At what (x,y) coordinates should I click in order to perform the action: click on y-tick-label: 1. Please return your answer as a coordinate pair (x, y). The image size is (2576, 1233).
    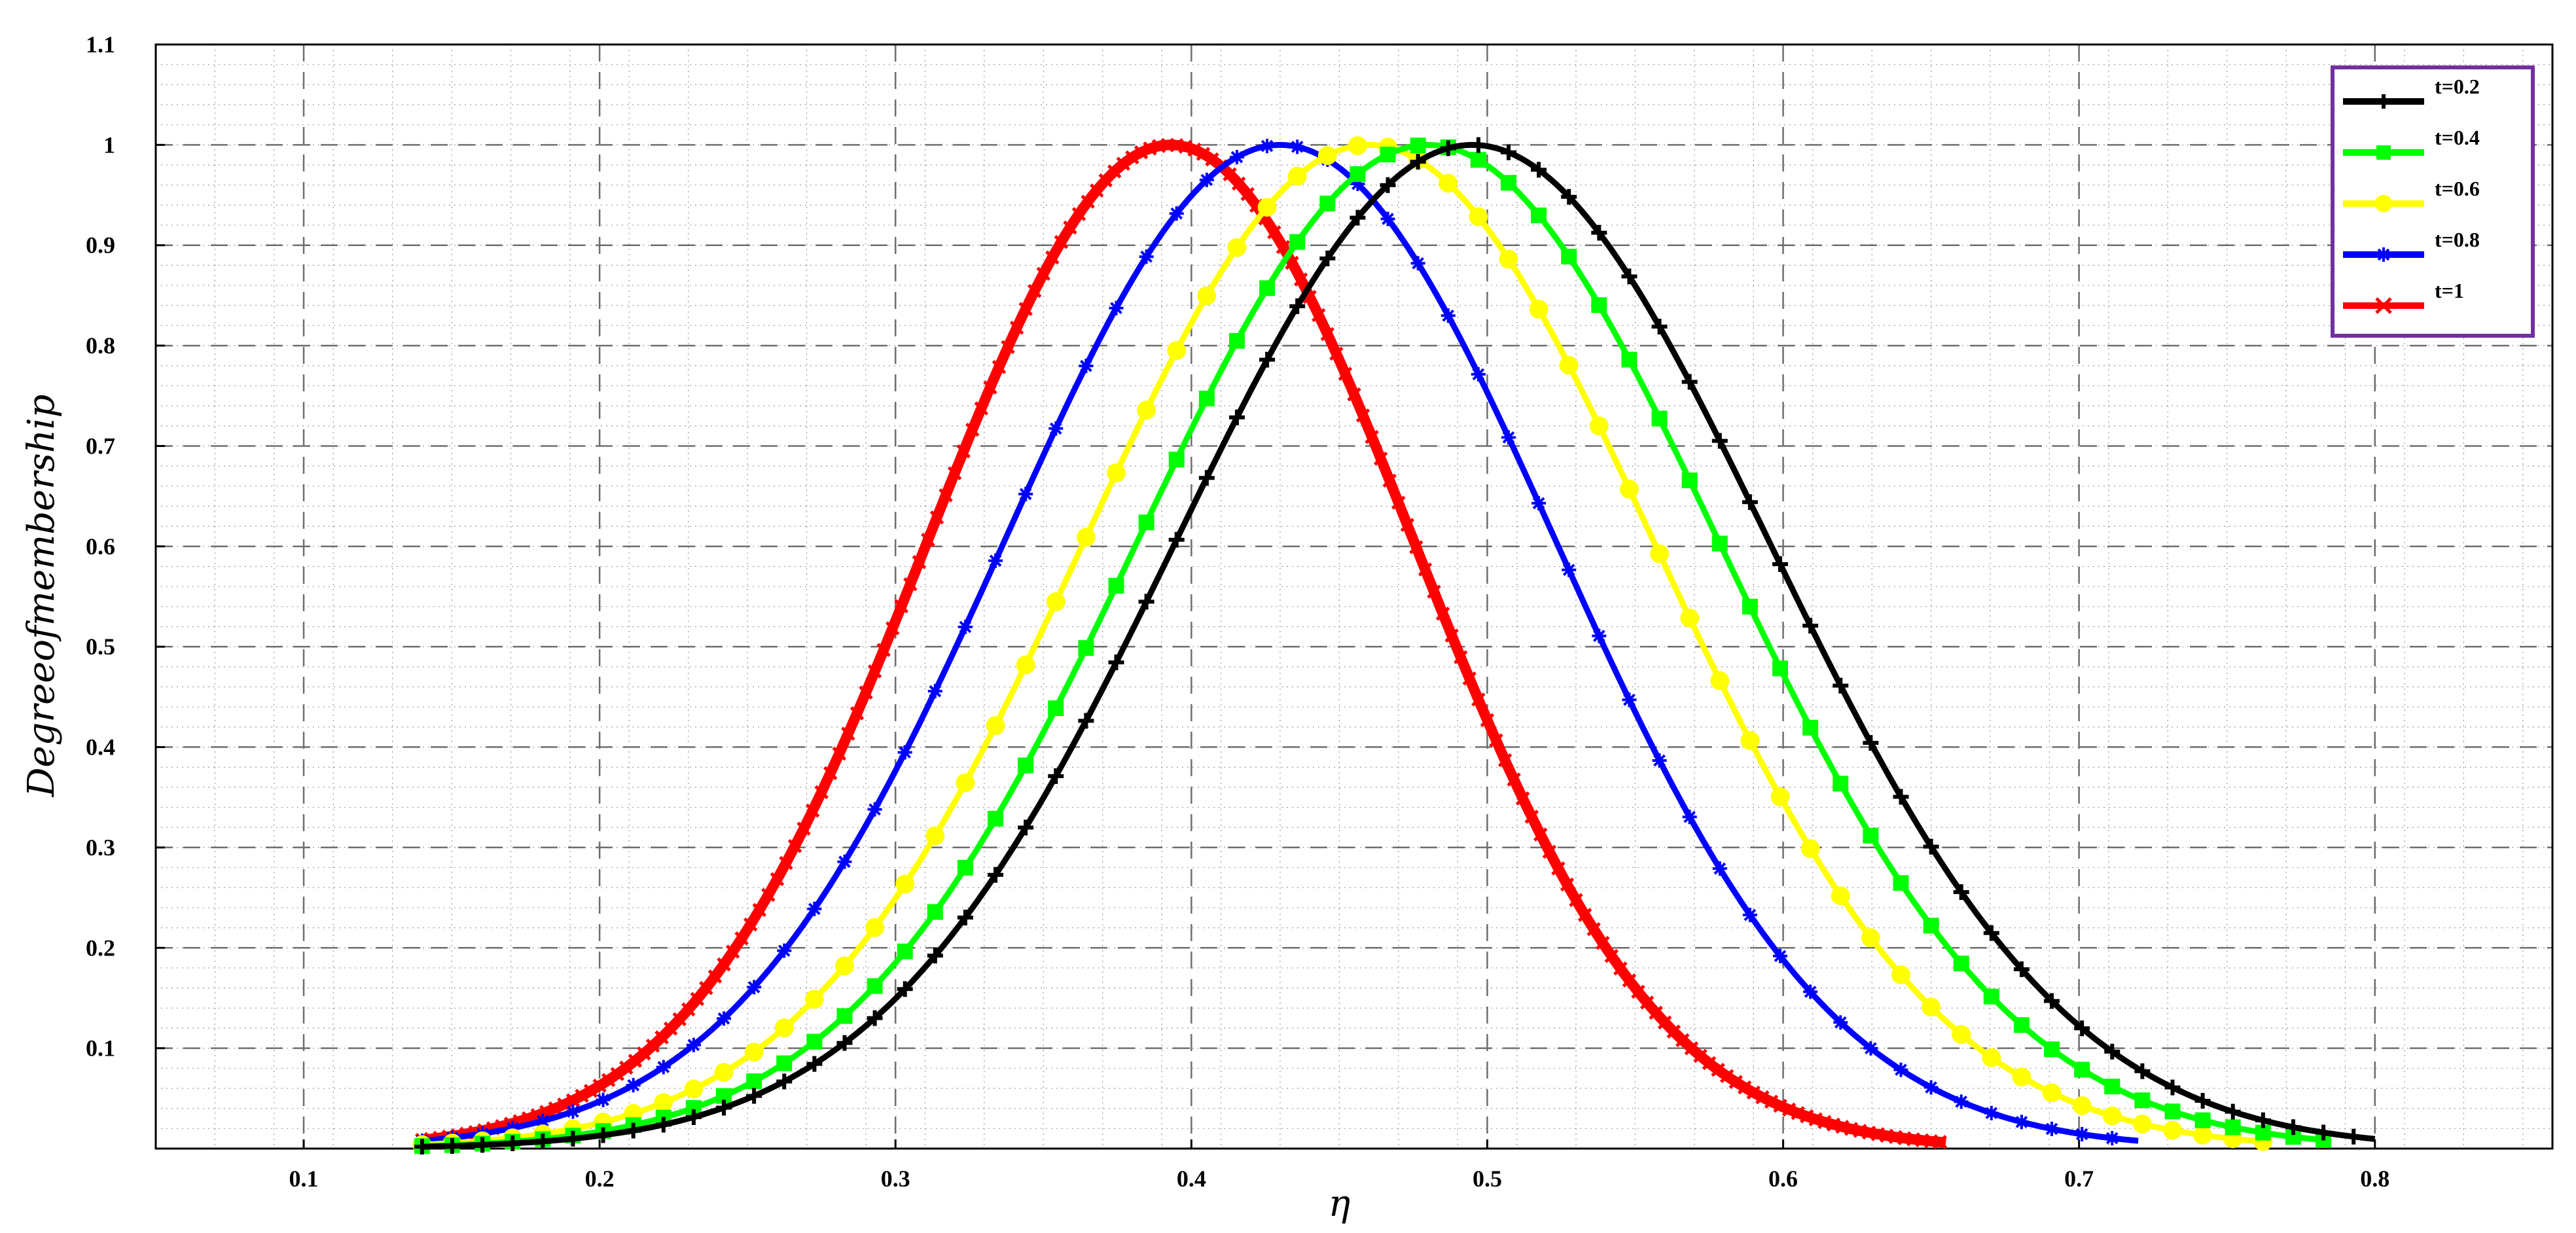
    Looking at the image, I should click on (109, 145).